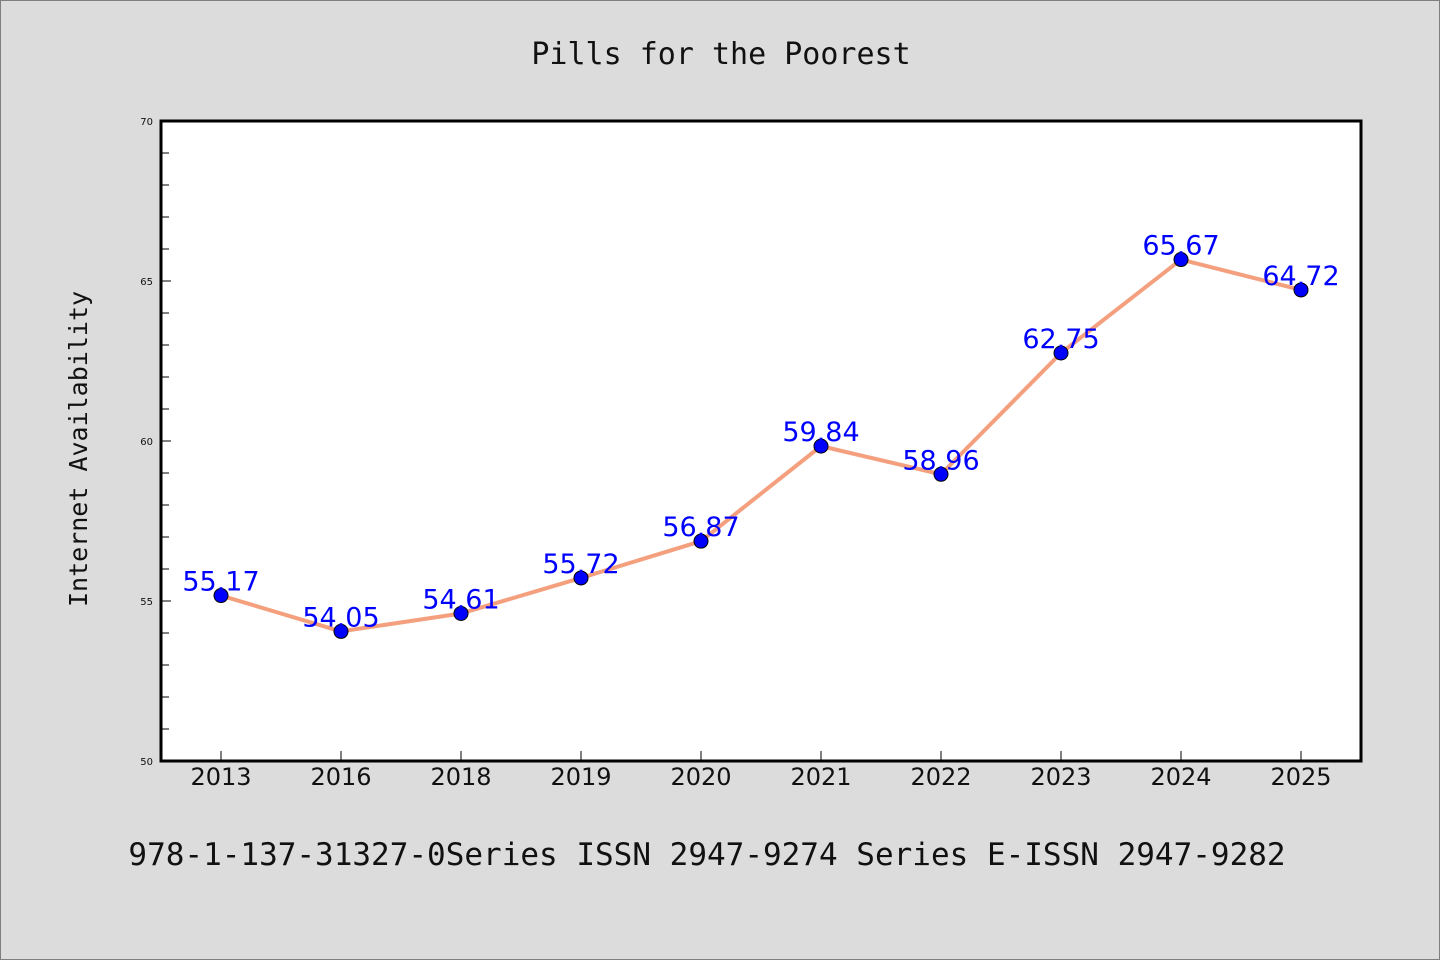 The width and height of the screenshot is (1440, 960). I want to click on x-tick-label: 2021, so click(820, 777).